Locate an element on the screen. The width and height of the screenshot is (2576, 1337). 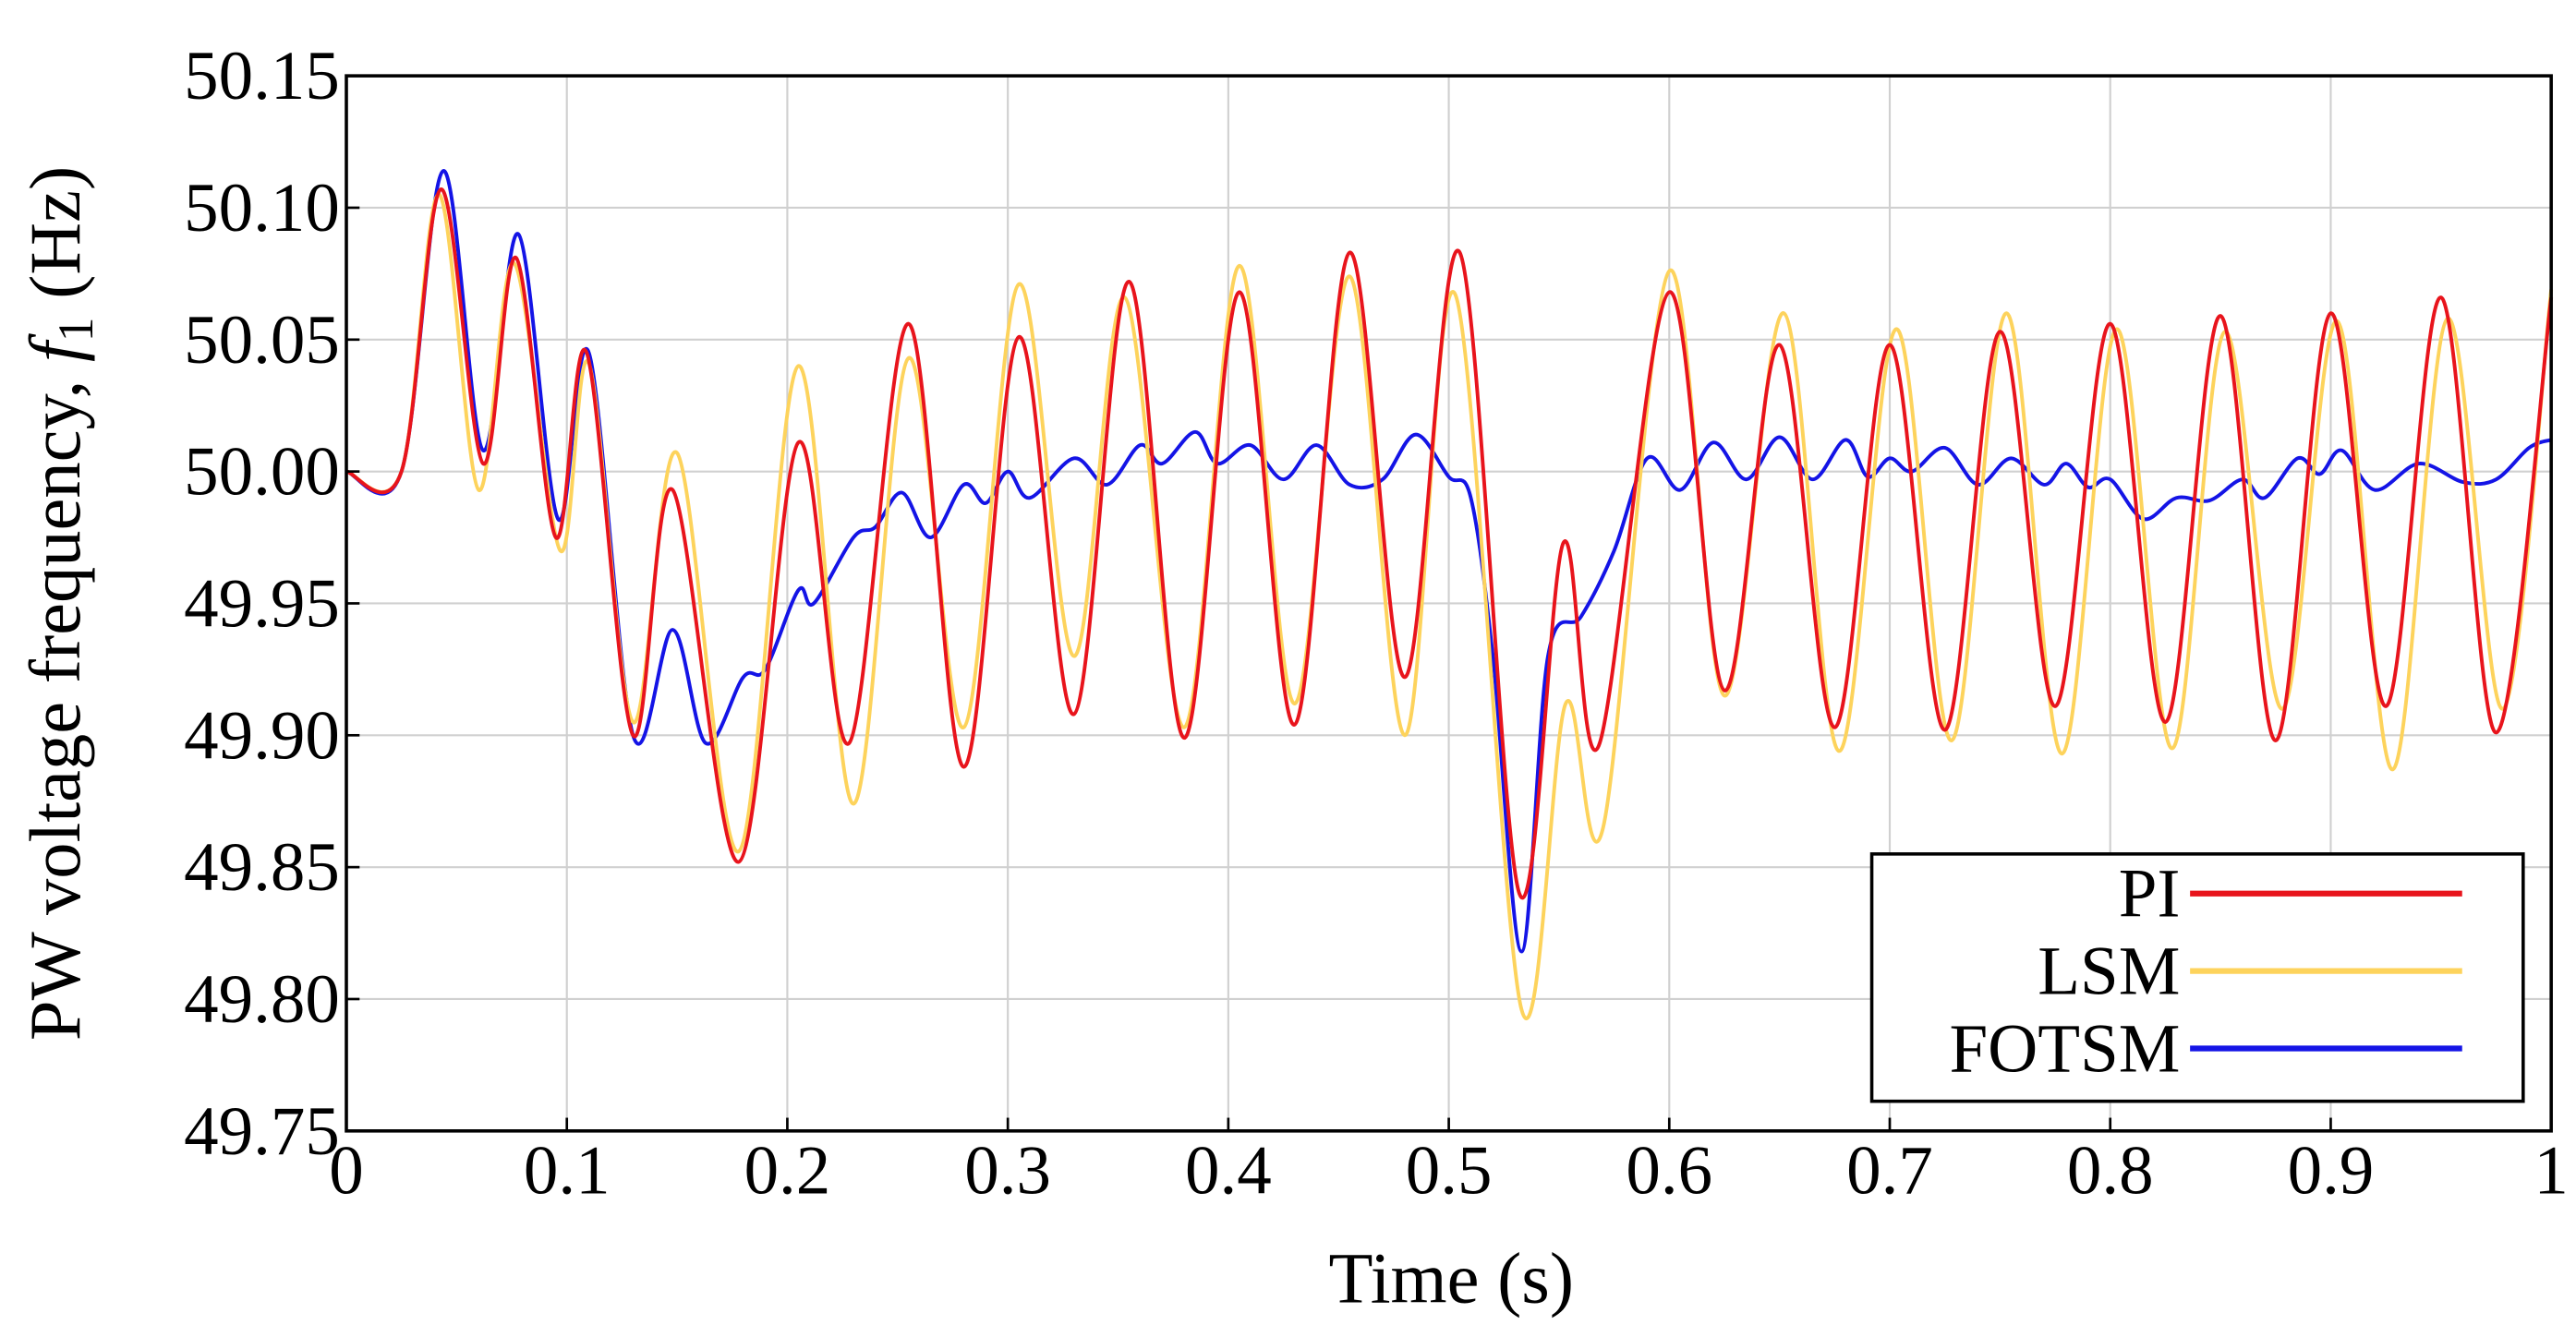
x-axis-label: Time (s) is located at coordinates (1451, 1278).